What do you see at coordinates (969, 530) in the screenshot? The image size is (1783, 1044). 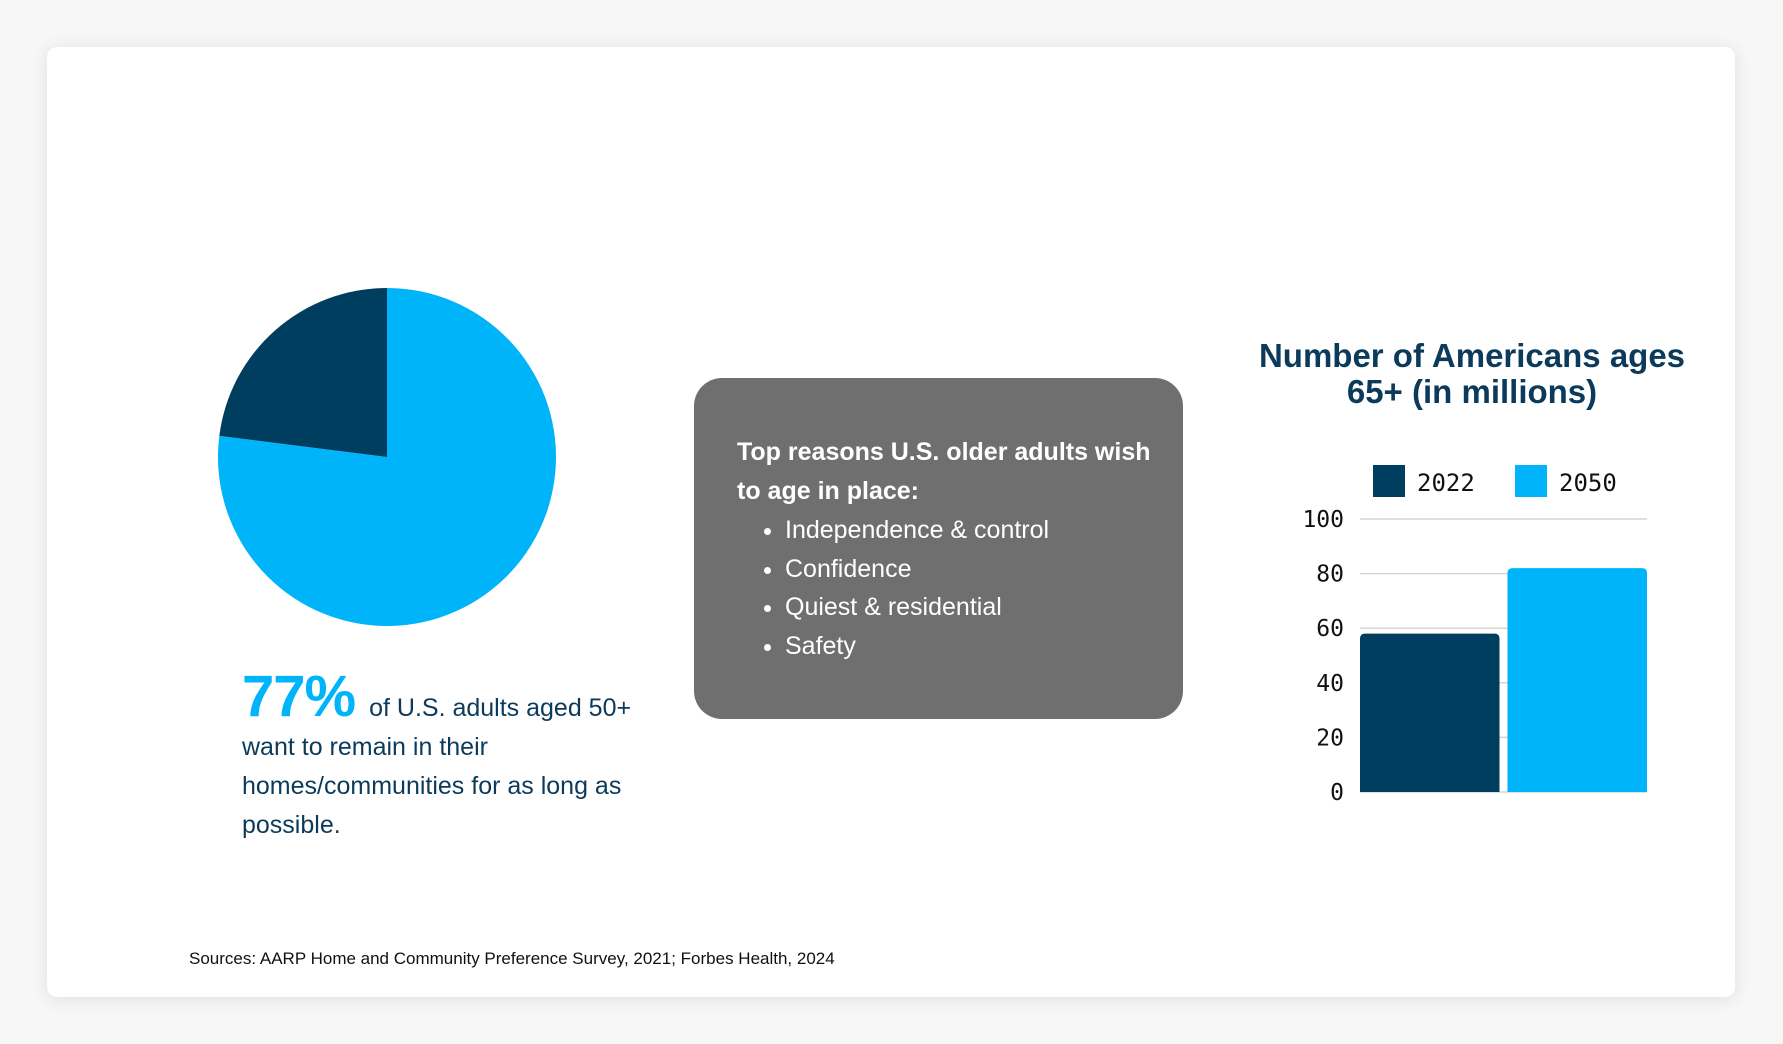 I see `reason-item: Independence & control` at bounding box center [969, 530].